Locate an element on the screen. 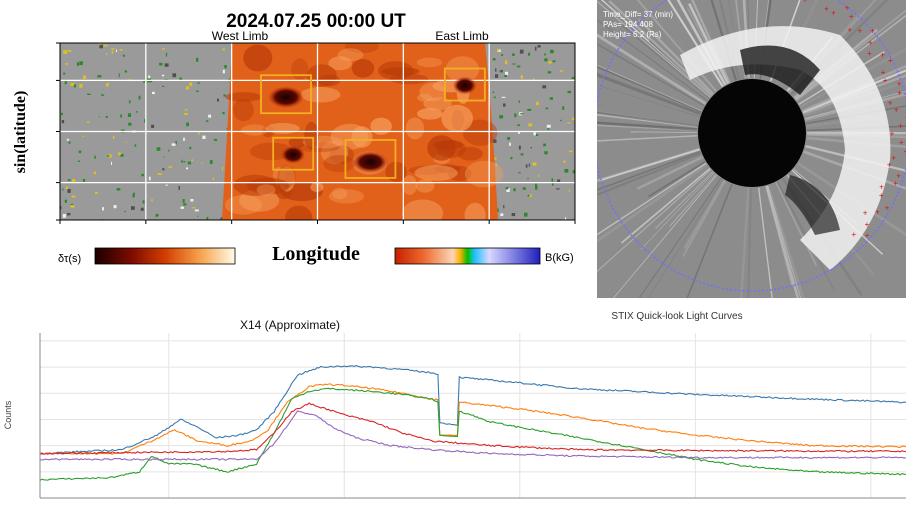  left-colorbar is located at coordinates (165, 256).